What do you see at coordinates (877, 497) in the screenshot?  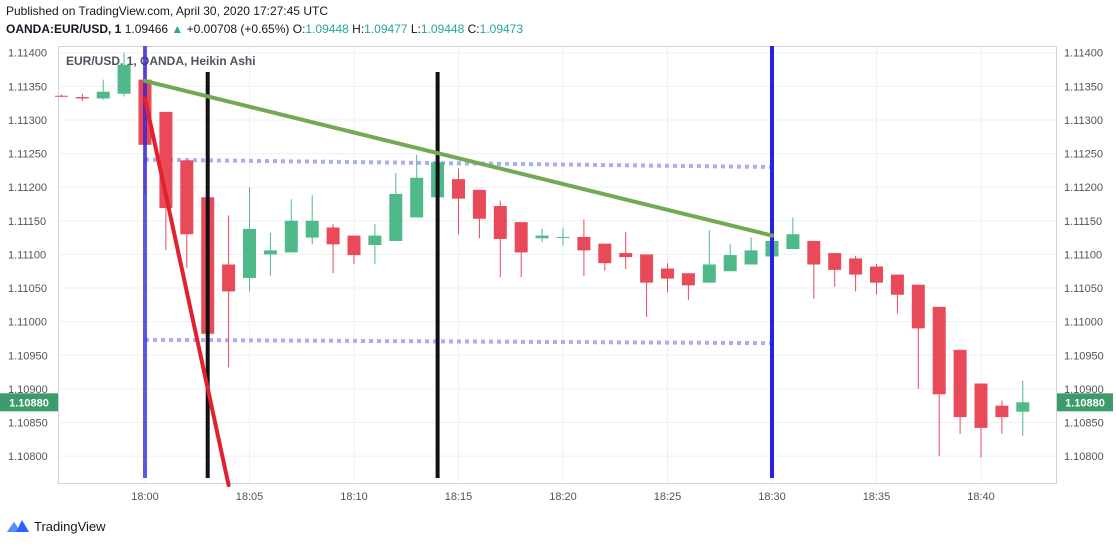 I see `x-tick-label: 18:35` at bounding box center [877, 497].